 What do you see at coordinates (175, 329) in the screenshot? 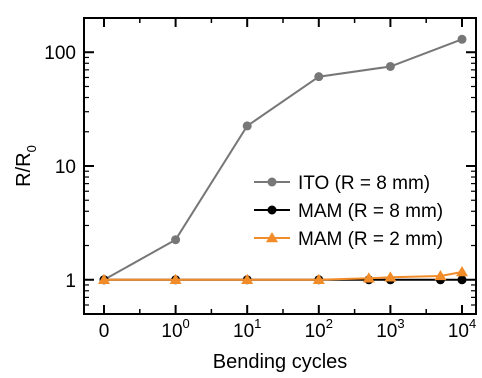
I see `x-tick-label: 10⁰` at bounding box center [175, 329].